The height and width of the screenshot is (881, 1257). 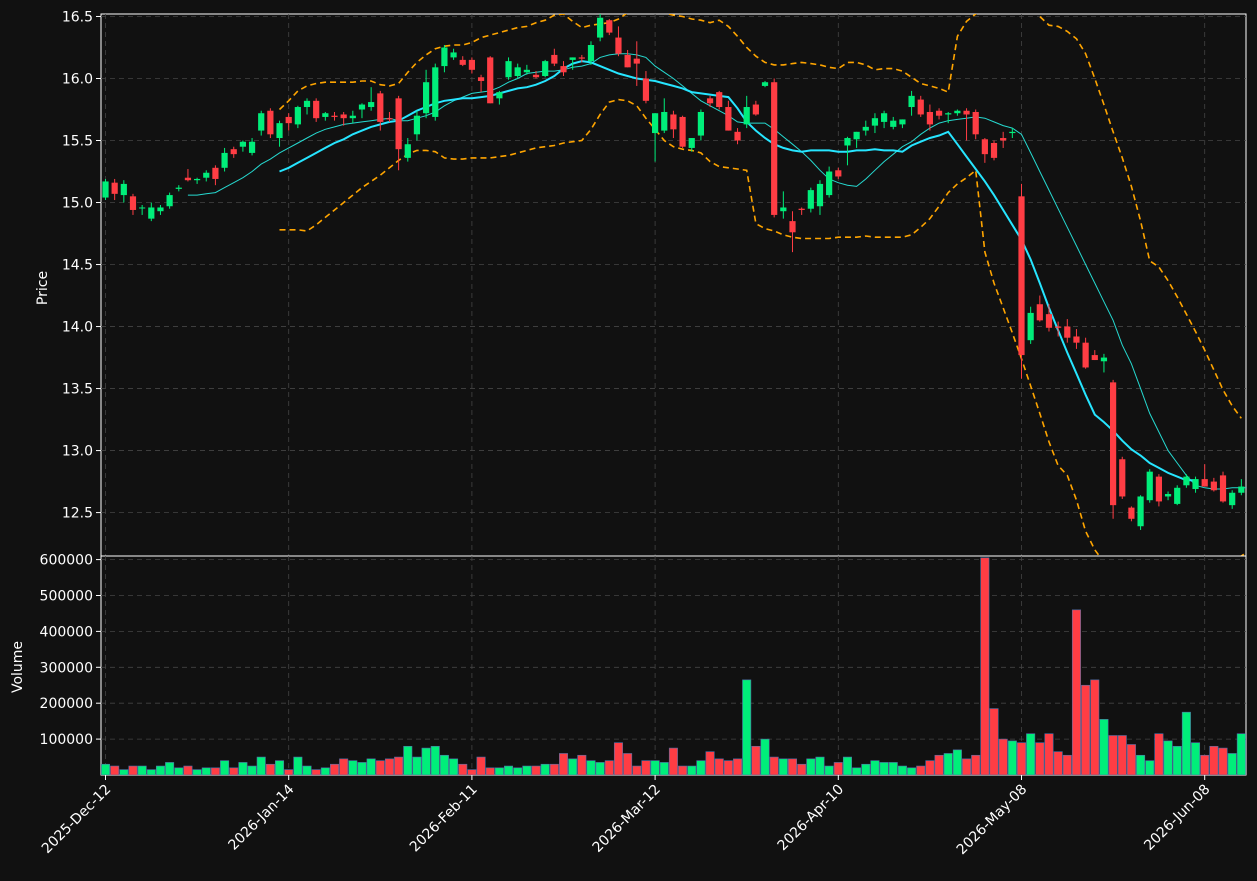 I want to click on price-y-tick-label: 13.5, so click(x=77, y=390).